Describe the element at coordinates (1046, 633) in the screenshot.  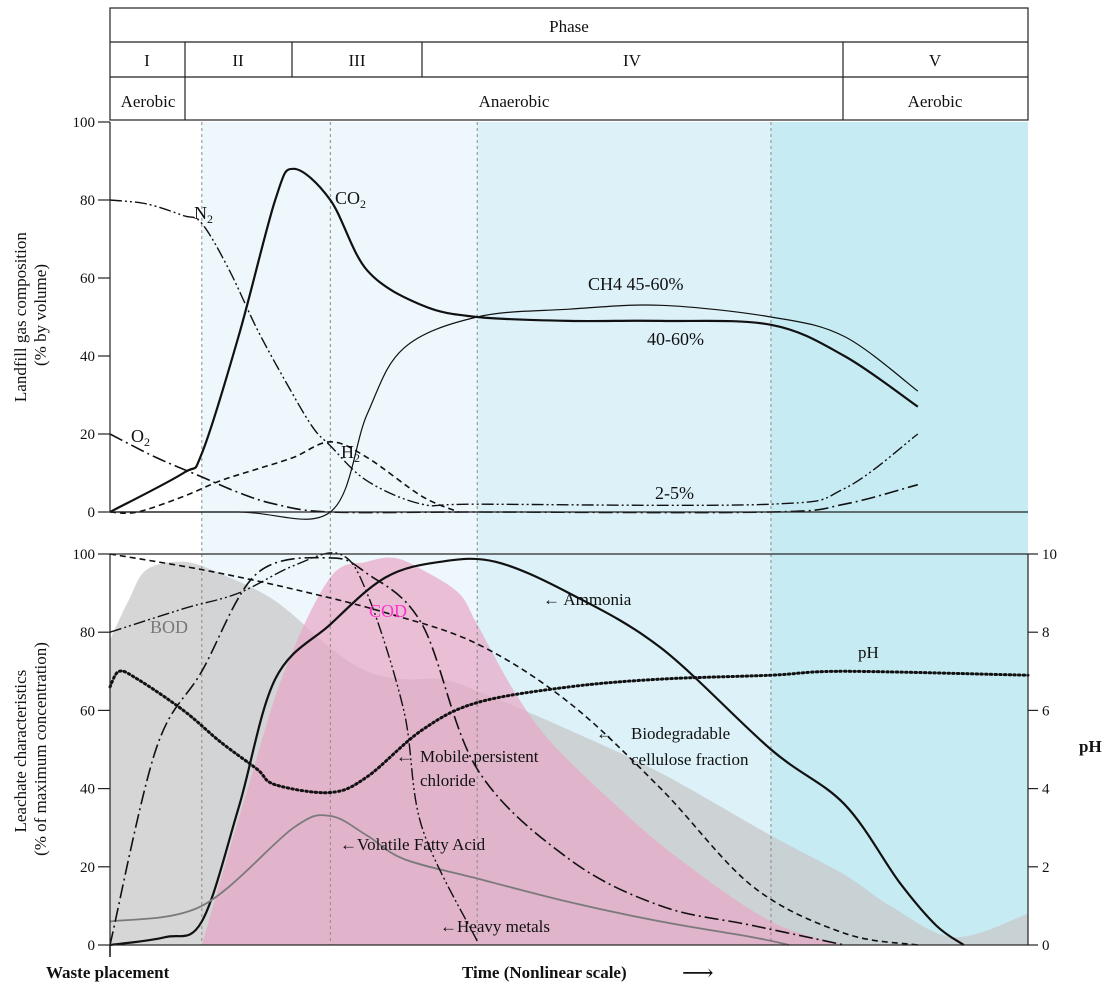
I see `ph-y-tick-label: 8` at that location.